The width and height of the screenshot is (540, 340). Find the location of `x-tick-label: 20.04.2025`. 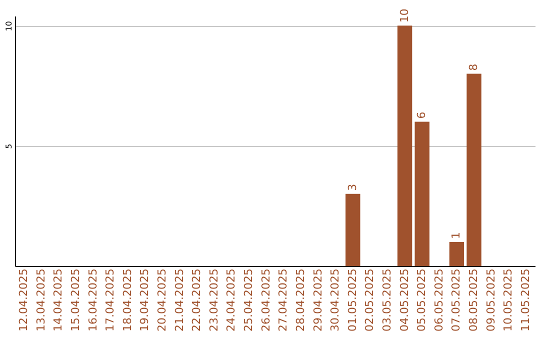

x-tick-label: 20.04.2025 is located at coordinates (162, 300).